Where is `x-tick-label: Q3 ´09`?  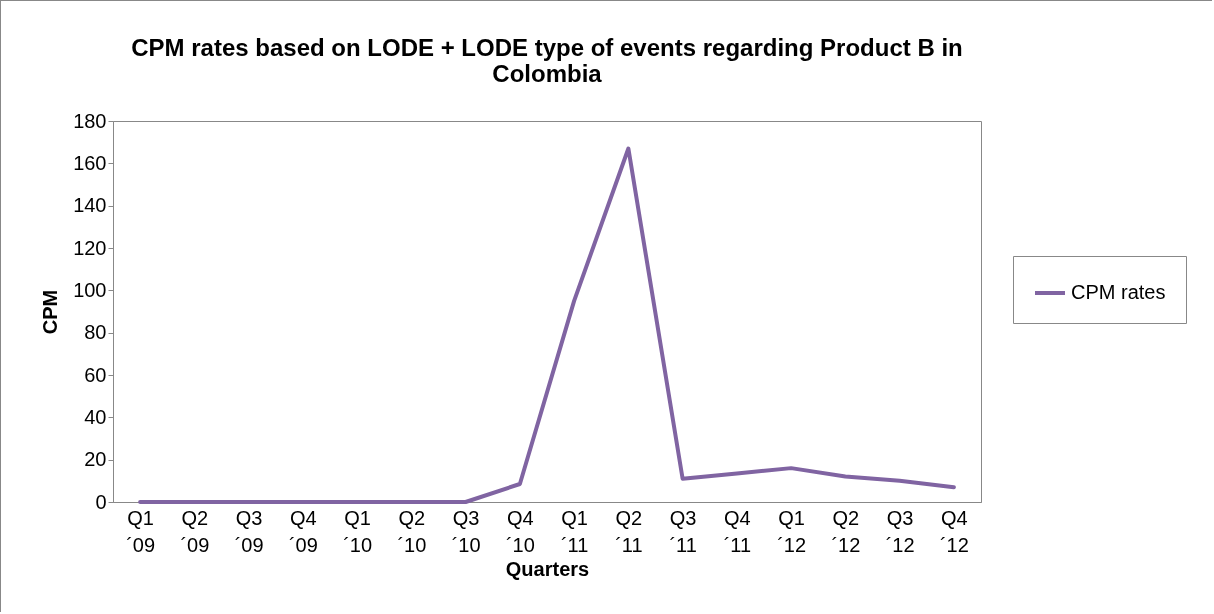
x-tick-label: Q3 ´09 is located at coordinates (249, 531).